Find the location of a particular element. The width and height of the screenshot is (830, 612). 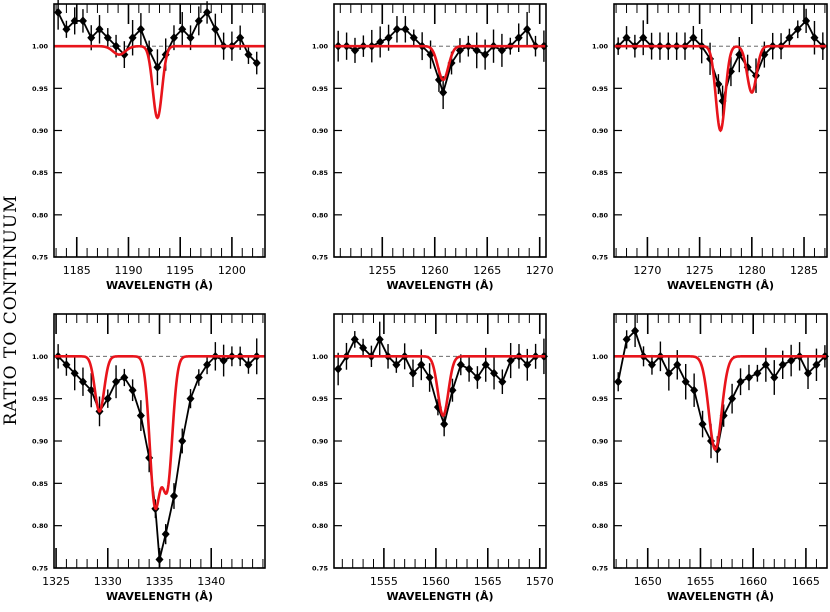

x-tick-label: 1565 is located at coordinates (488, 581).